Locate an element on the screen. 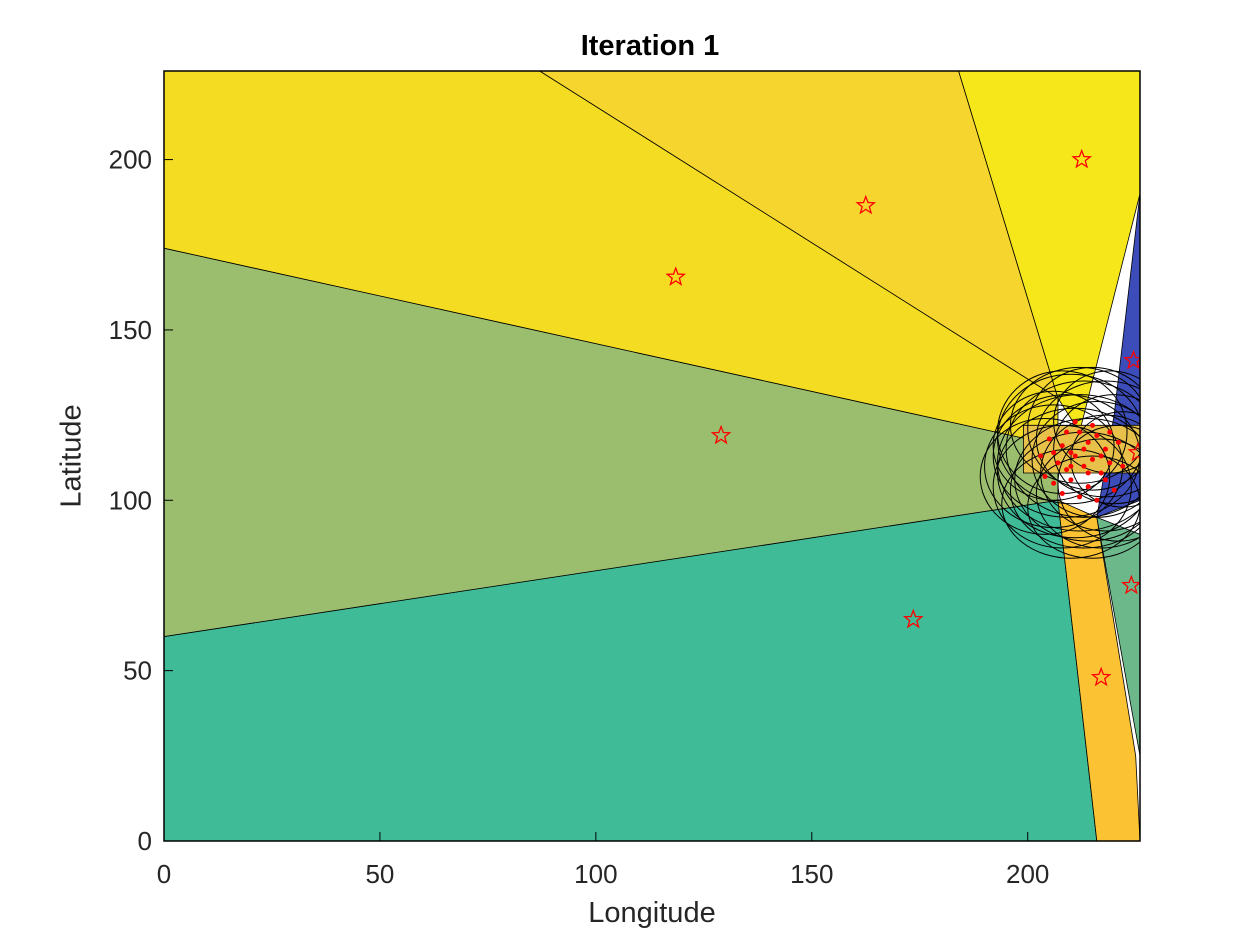 This screenshot has height=945, width=1260. circle-layer is located at coordinates (1059, 462).